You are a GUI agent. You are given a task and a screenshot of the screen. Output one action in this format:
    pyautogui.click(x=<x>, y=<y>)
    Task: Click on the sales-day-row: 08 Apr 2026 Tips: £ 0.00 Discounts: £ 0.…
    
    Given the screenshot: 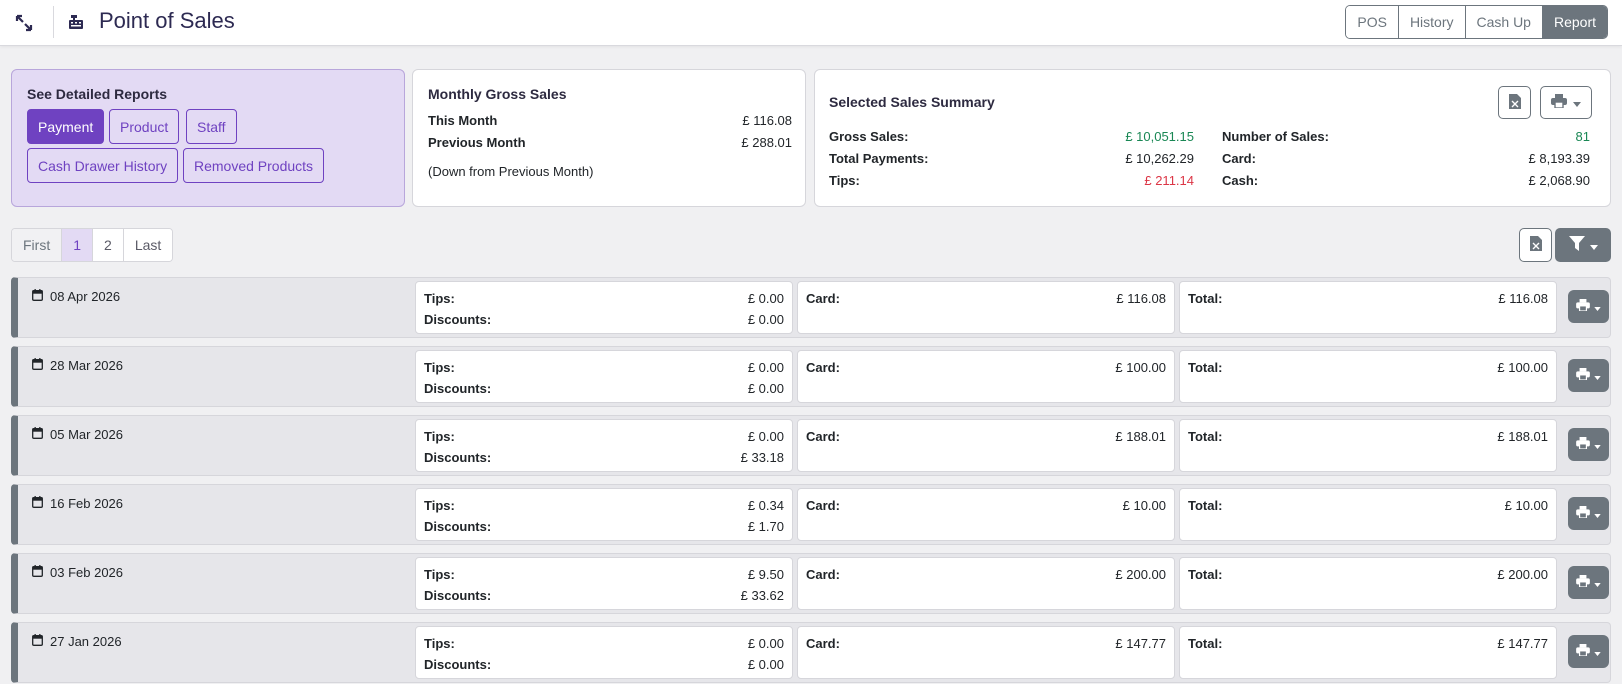 What is the action you would take?
    pyautogui.click(x=811, y=307)
    